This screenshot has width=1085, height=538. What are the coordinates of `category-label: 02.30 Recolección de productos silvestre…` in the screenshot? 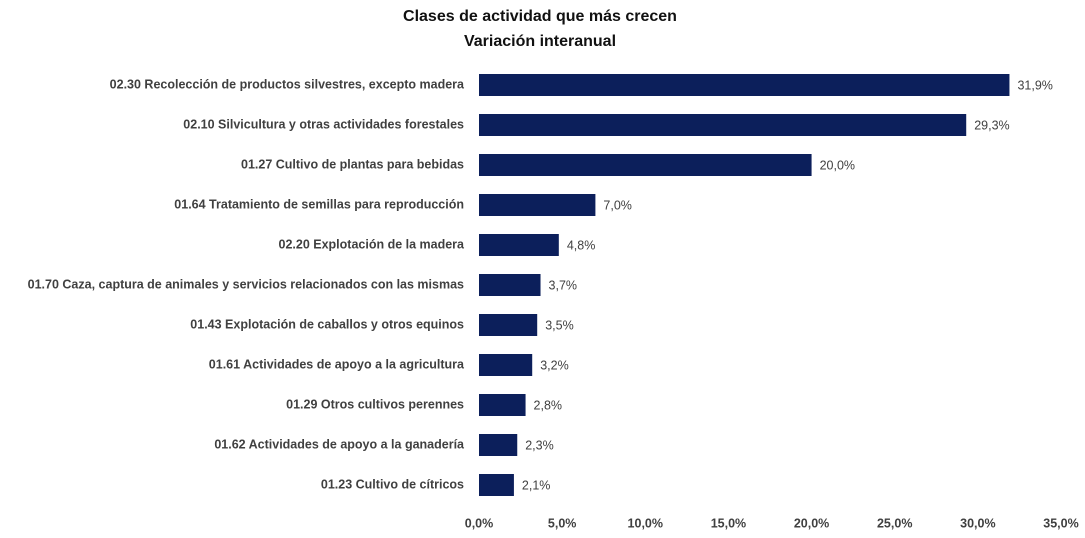 It's located at (287, 84).